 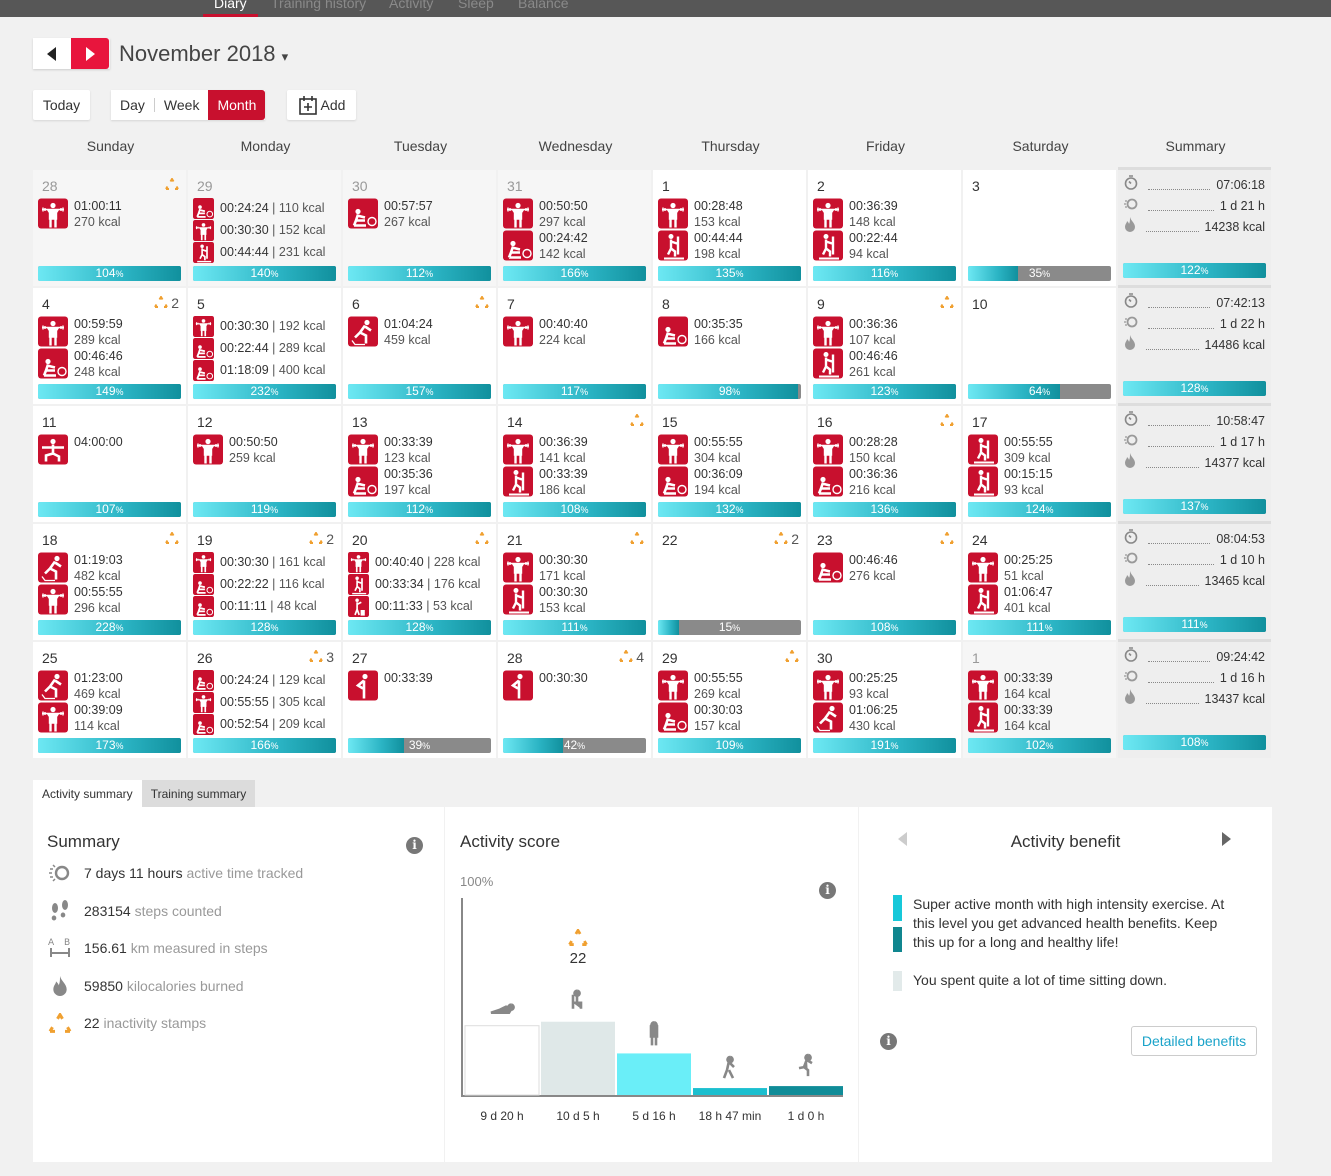 I want to click on training-session: 01:00:11 270 kcal, so click(x=80, y=214).